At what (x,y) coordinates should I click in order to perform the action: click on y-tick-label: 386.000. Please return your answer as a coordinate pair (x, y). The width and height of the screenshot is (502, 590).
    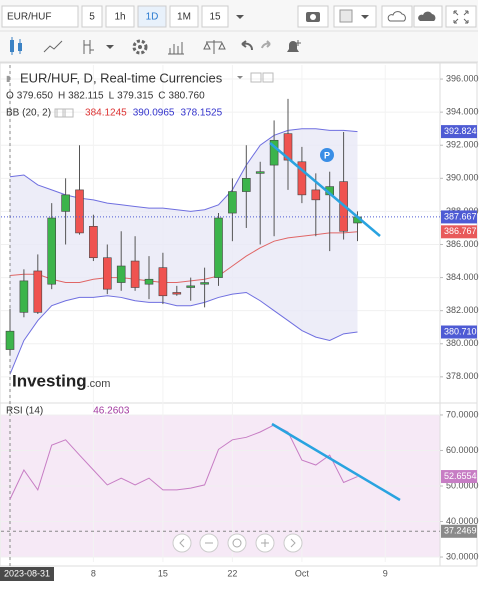
    Looking at the image, I should click on (462, 244).